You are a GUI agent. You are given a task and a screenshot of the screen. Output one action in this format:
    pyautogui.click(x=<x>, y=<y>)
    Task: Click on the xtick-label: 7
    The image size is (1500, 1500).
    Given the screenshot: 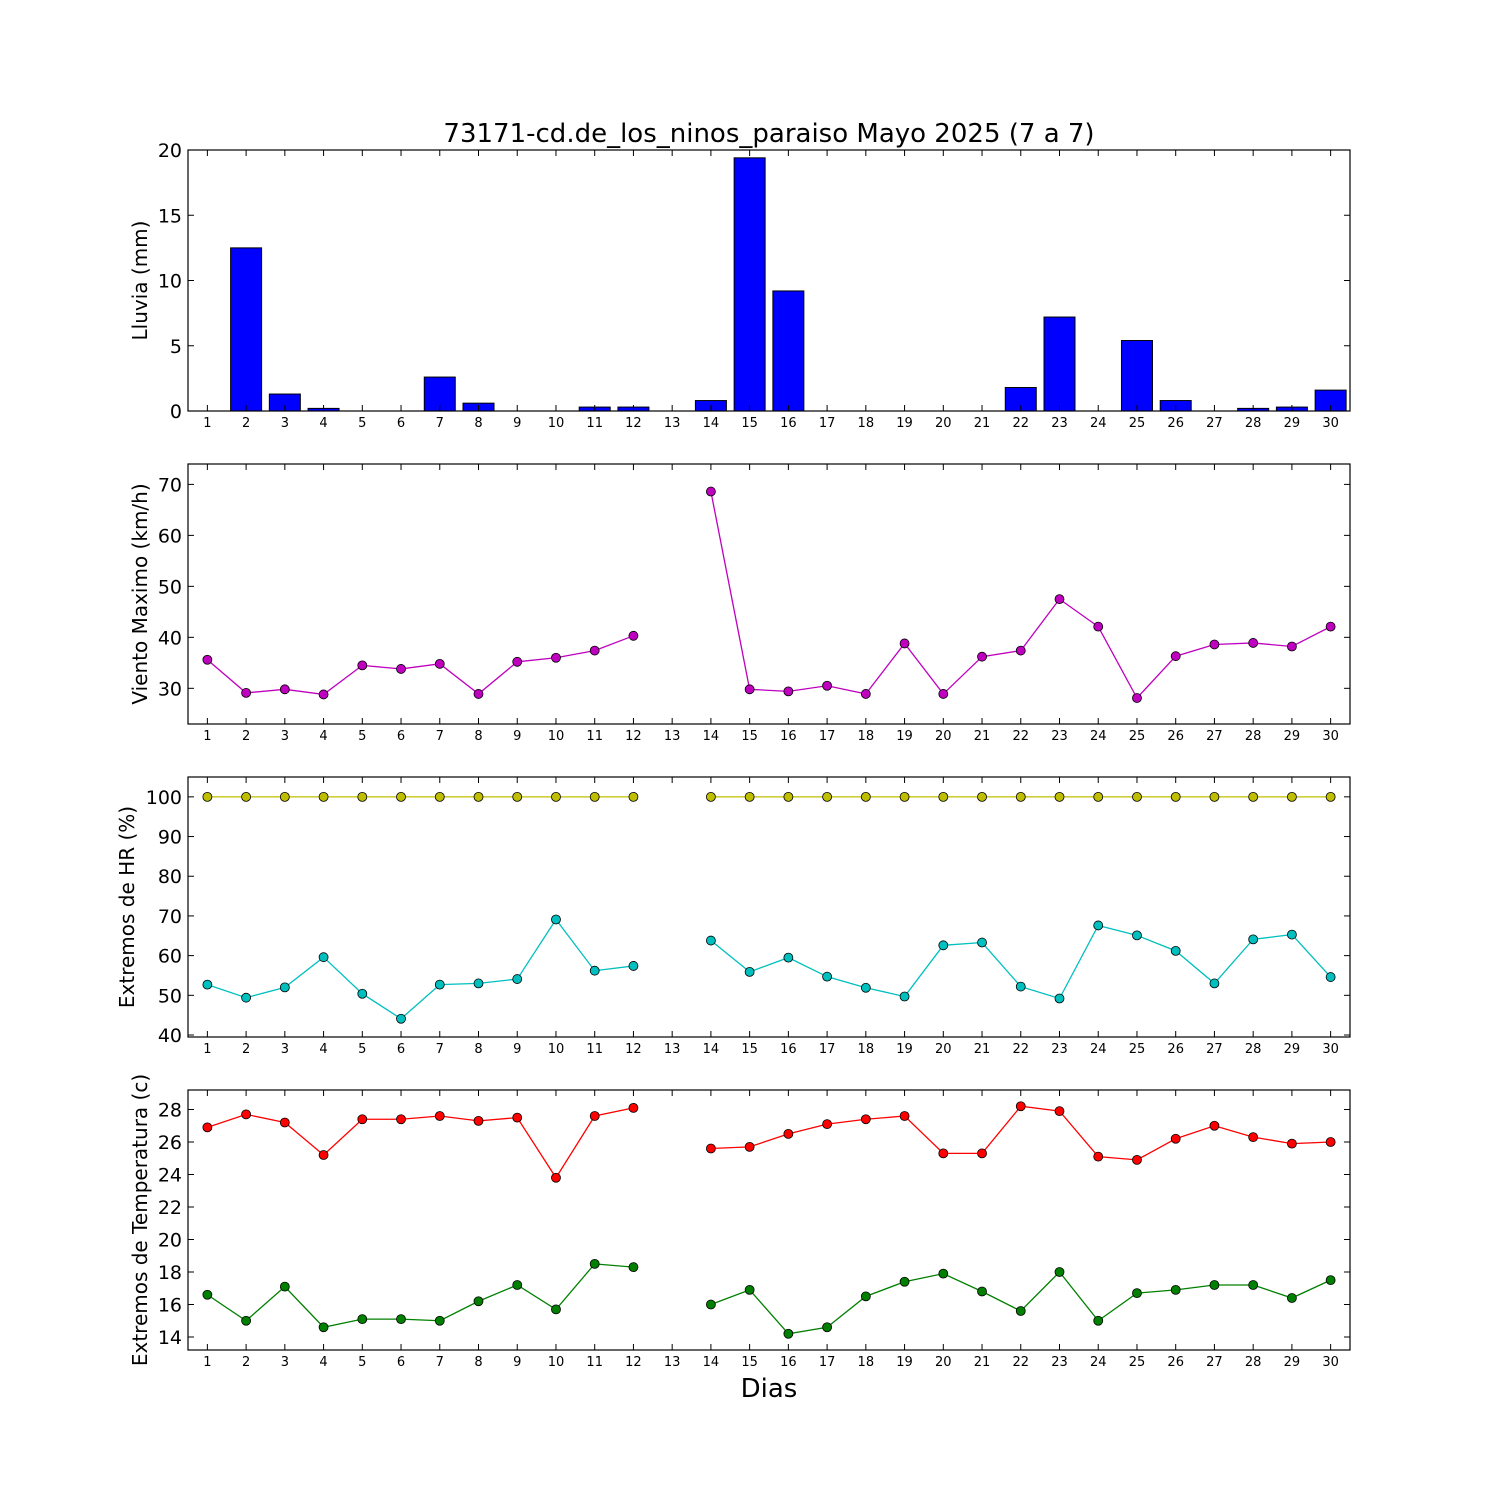 What is the action you would take?
    pyautogui.click(x=440, y=1049)
    